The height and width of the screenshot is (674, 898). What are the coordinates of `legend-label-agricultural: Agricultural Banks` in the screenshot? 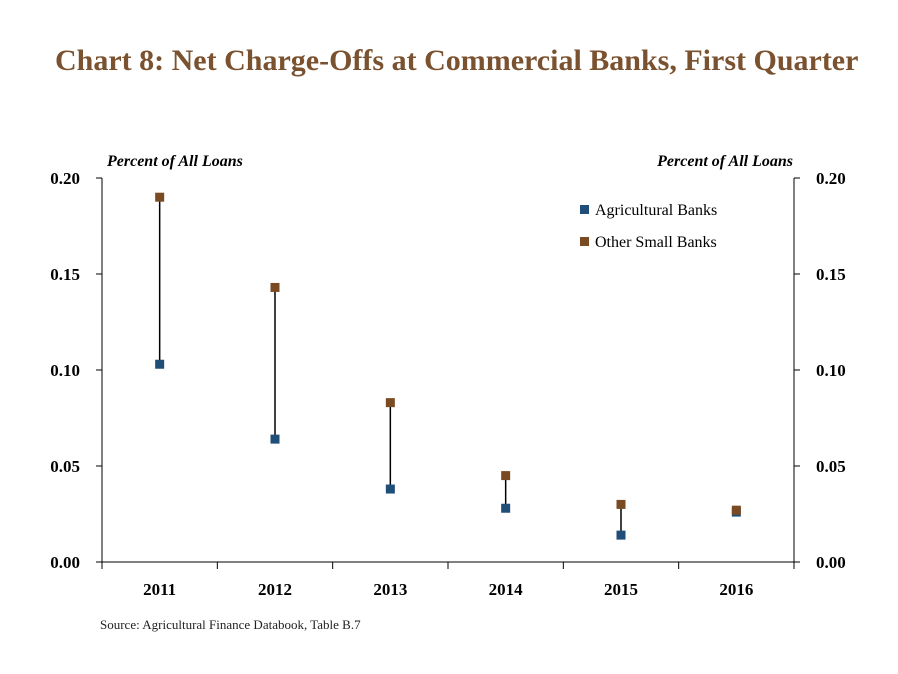 It's located at (656, 210).